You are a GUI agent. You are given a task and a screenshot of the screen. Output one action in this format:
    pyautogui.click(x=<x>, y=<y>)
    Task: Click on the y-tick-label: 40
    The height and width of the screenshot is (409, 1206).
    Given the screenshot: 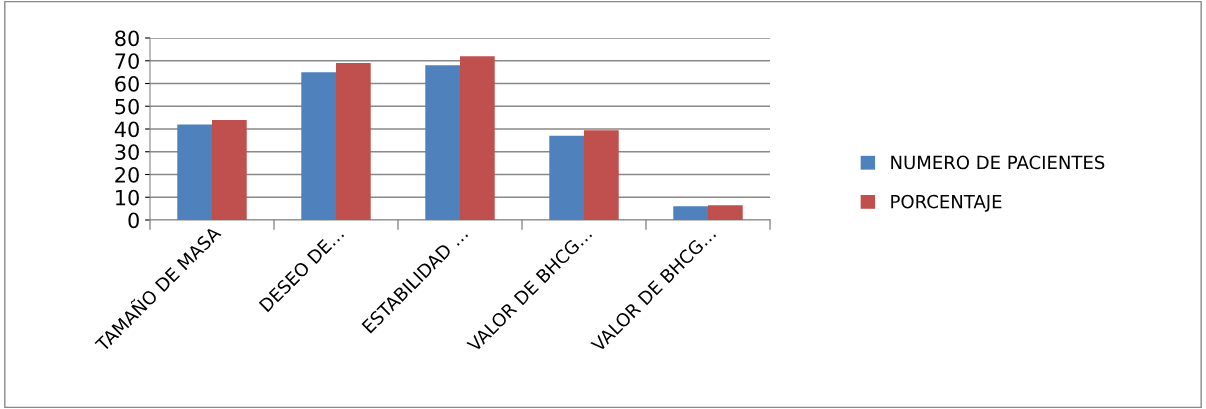 What is the action you would take?
    pyautogui.click(x=126, y=129)
    